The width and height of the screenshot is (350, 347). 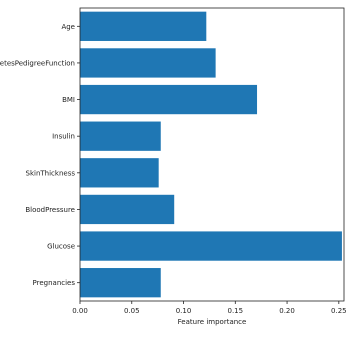 What do you see at coordinates (212, 322) in the screenshot?
I see `x-axis-label: Feature importance` at bounding box center [212, 322].